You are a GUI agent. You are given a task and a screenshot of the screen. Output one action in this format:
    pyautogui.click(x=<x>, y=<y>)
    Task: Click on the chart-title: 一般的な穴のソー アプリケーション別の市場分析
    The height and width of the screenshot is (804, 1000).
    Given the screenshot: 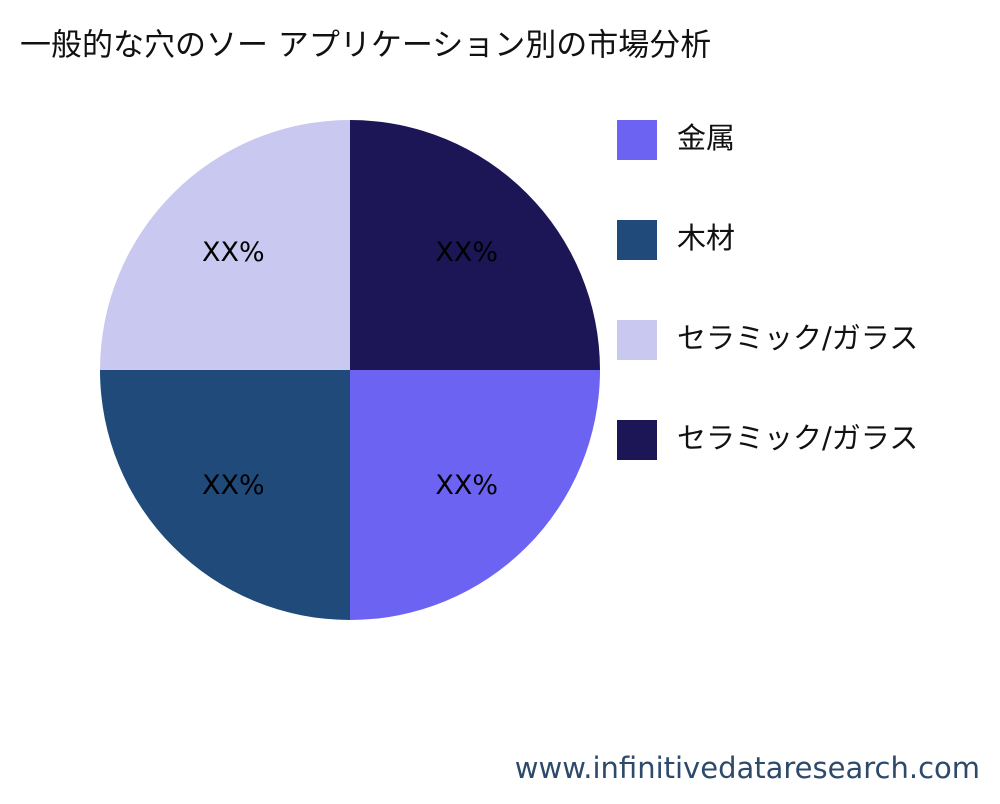 What is the action you would take?
    pyautogui.click(x=365, y=46)
    